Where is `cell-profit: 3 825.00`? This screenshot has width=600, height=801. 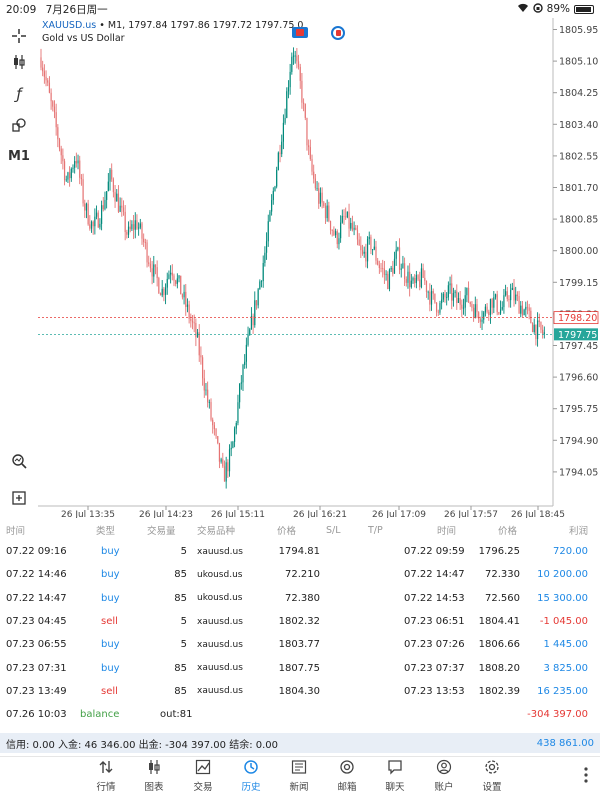 cell-profit: 3 825.00 is located at coordinates (565, 668).